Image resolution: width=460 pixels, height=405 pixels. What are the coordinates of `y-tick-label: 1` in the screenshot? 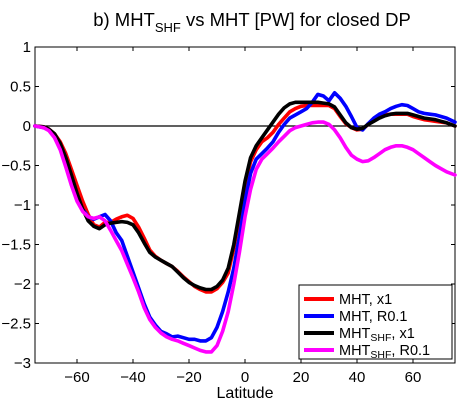 It's located at (27, 47).